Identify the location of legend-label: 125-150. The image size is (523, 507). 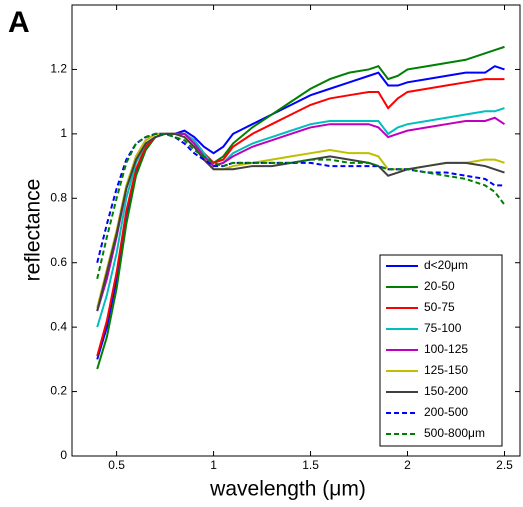
(446, 370).